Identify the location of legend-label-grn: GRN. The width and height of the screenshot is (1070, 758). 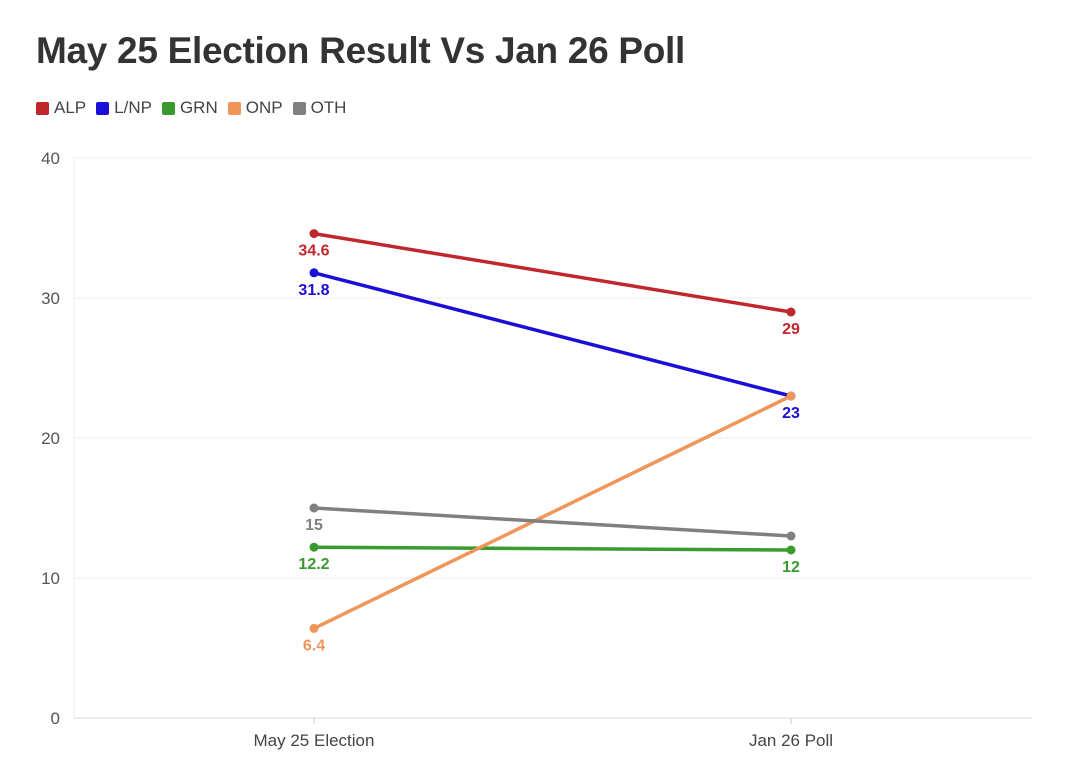
(198, 107).